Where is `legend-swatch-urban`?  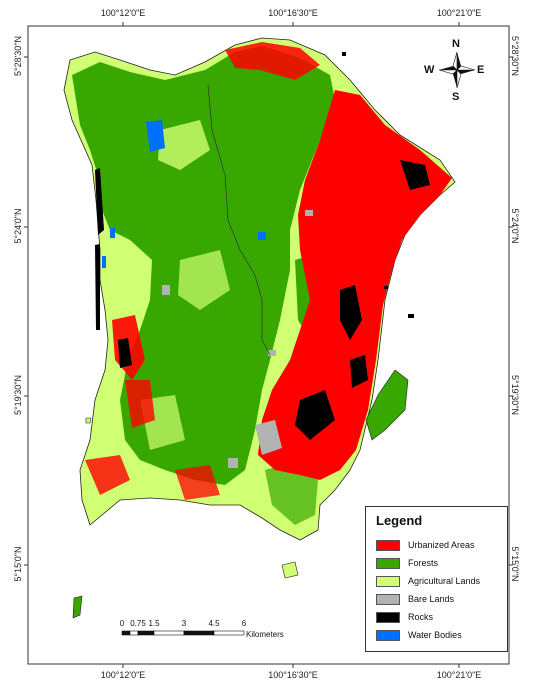 legend-swatch-urban is located at coordinates (388, 545).